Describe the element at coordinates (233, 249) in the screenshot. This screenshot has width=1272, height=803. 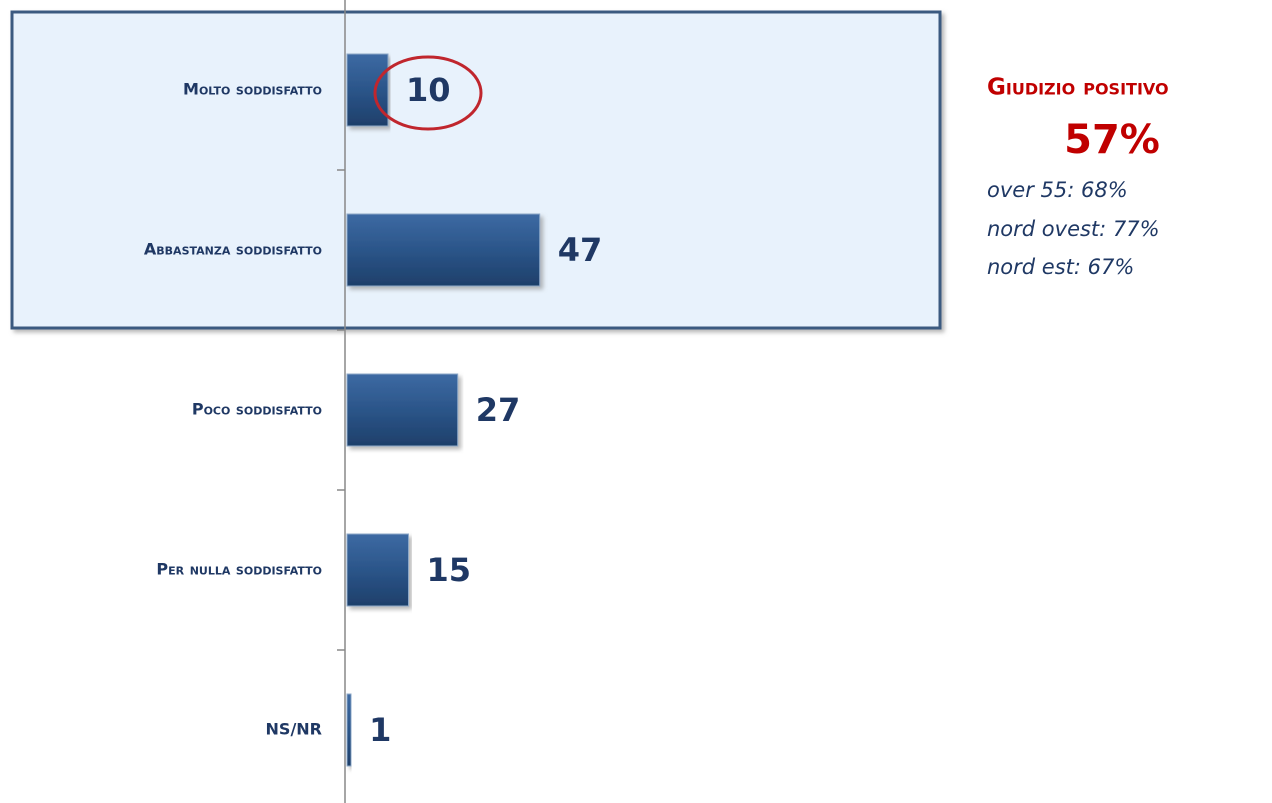
I see `category-label: Abbastanza soddisfatto` at that location.